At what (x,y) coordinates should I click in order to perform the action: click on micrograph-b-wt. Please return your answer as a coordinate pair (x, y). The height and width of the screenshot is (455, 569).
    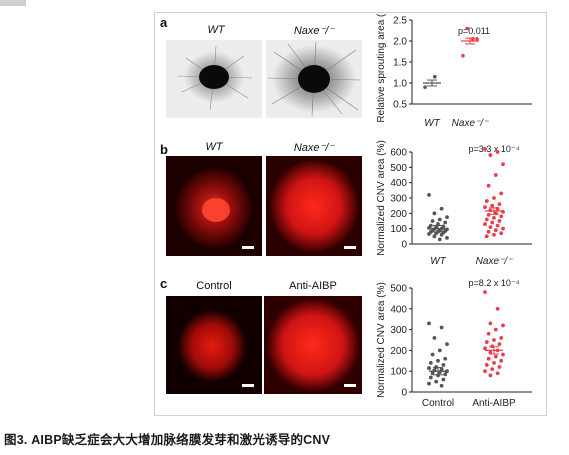
    Looking at the image, I should click on (214, 206).